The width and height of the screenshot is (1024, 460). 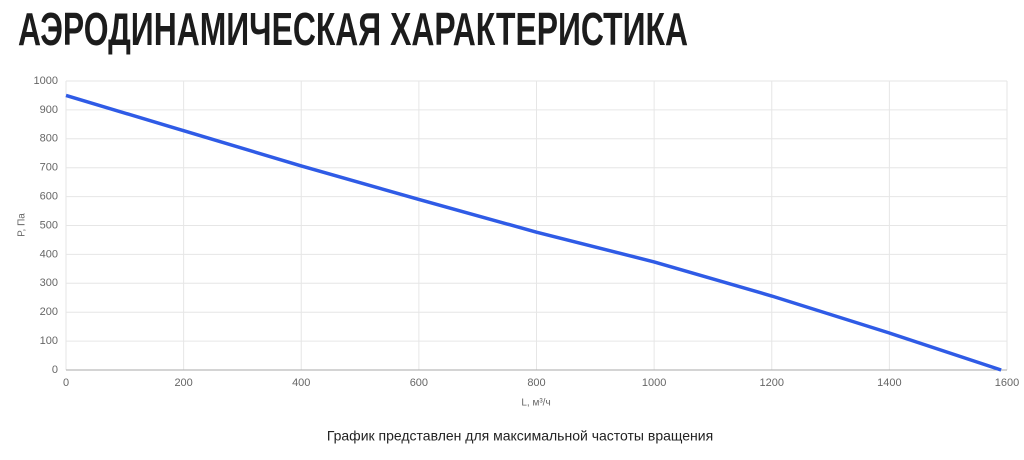 What do you see at coordinates (49, 110) in the screenshot?
I see `y-tick-label: 900` at bounding box center [49, 110].